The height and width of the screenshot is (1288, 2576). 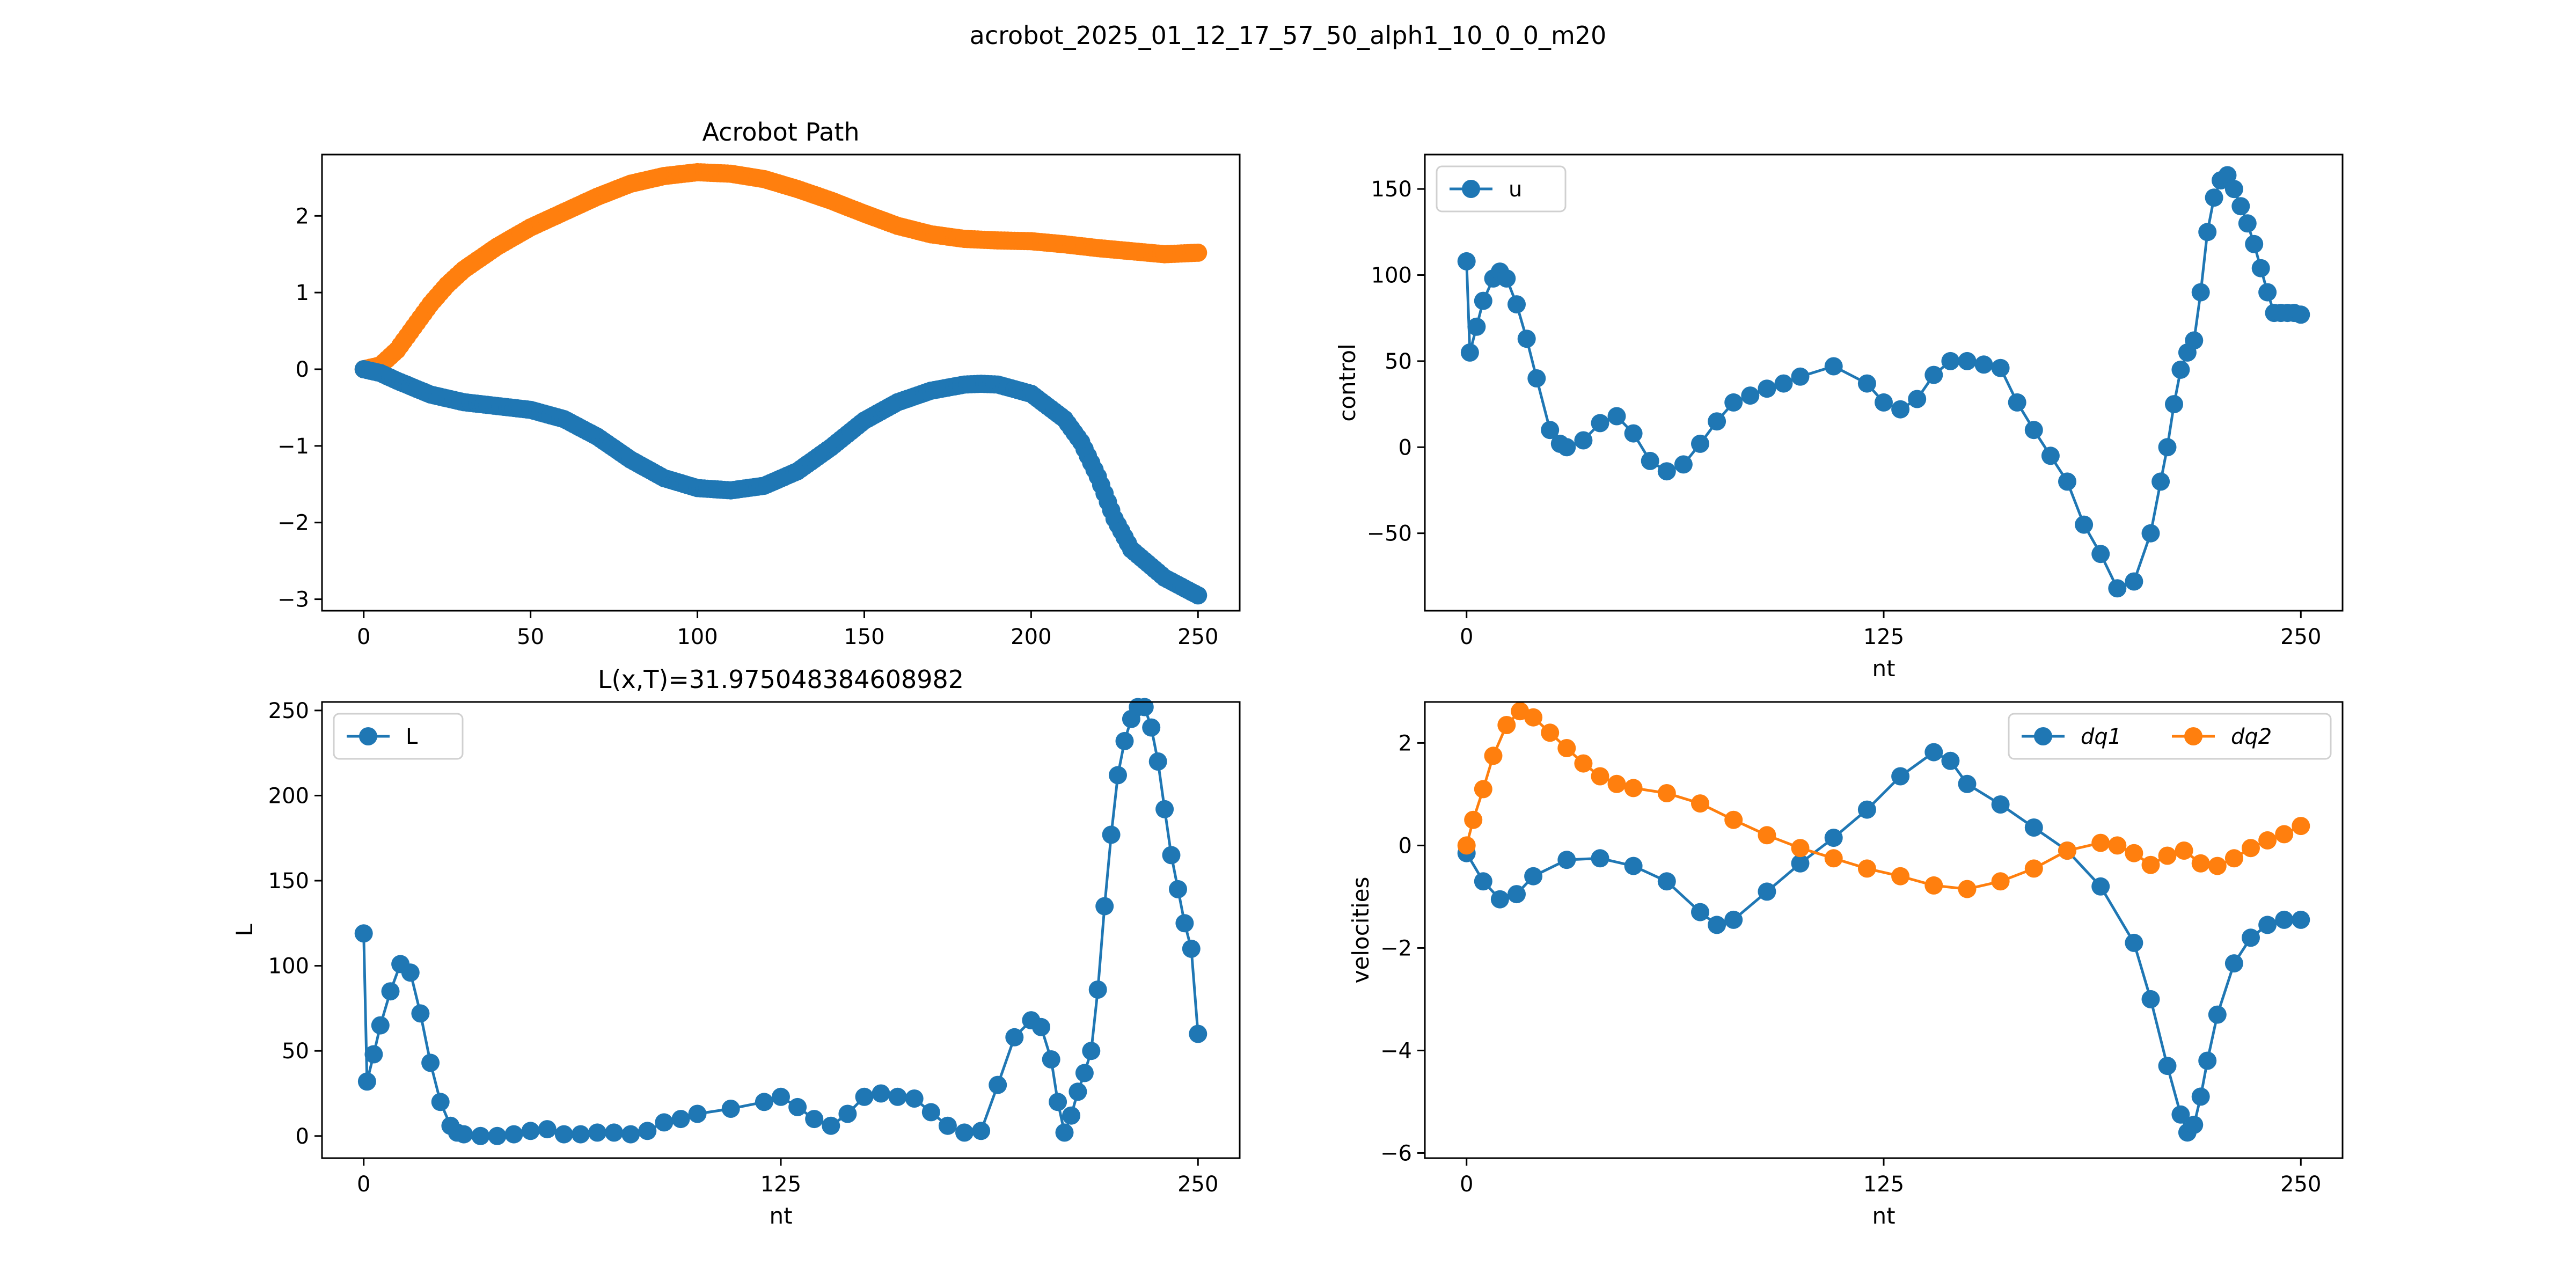 What do you see at coordinates (1396, 948) in the screenshot?
I see `y-tick-label: −2` at bounding box center [1396, 948].